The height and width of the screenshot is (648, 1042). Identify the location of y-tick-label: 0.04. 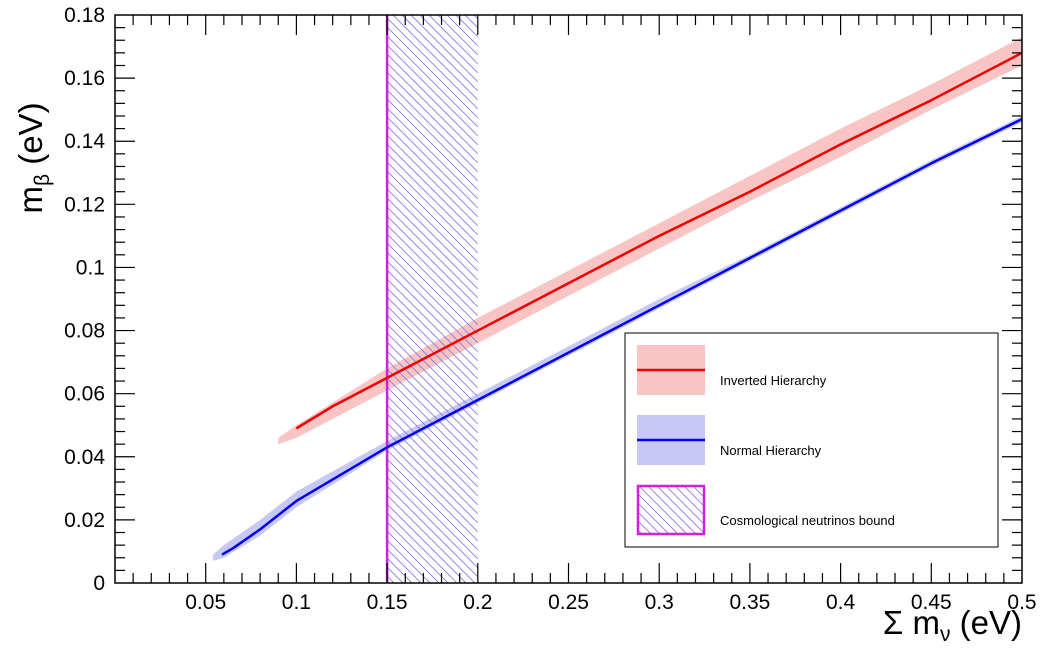
(84, 457).